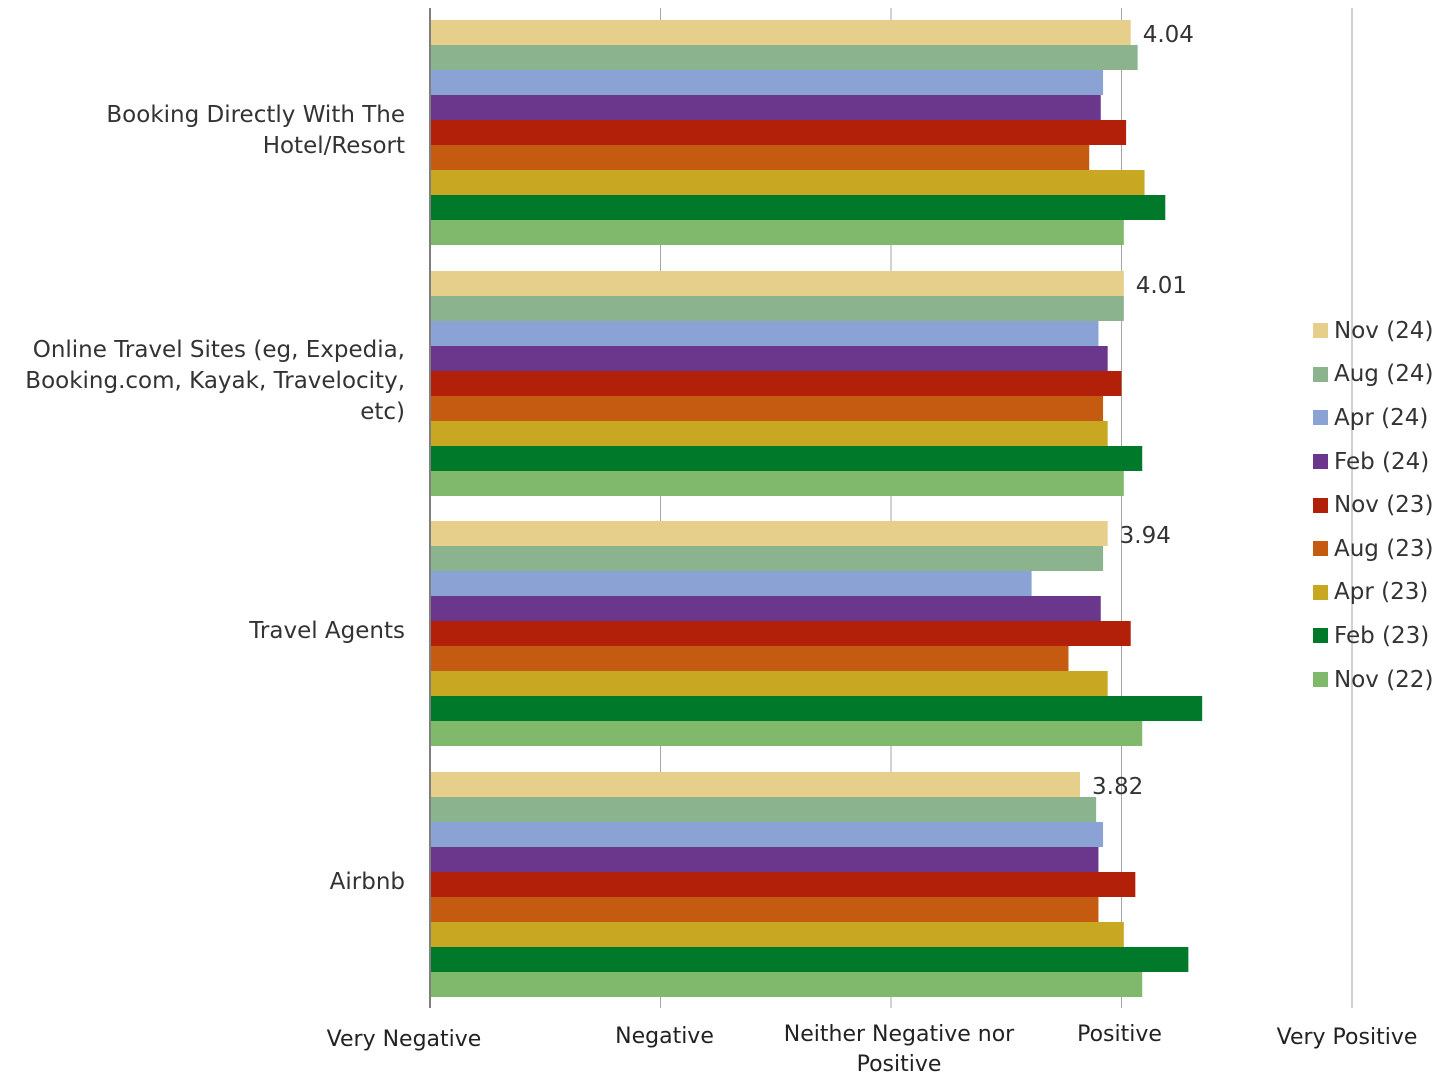 This screenshot has height=1082, width=1455. I want to click on x-tick-label: Very Negative, so click(404, 1039).